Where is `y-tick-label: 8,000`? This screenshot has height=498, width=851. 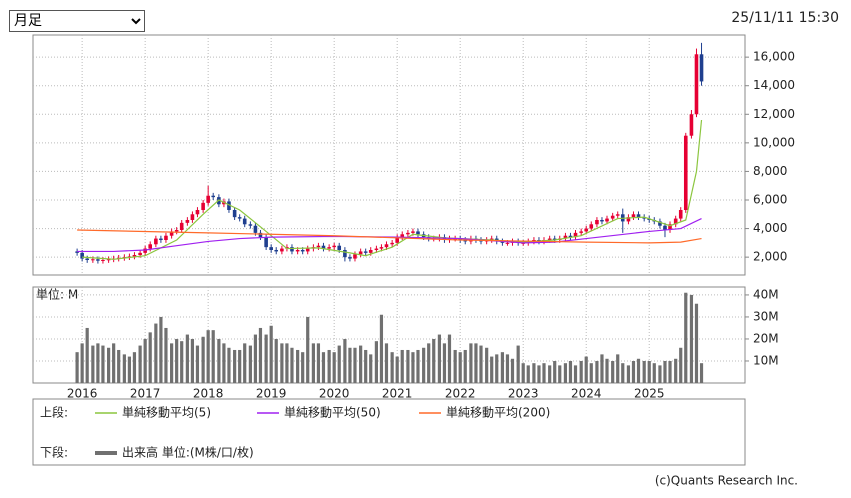 y-tick-label: 8,000 is located at coordinates (770, 171).